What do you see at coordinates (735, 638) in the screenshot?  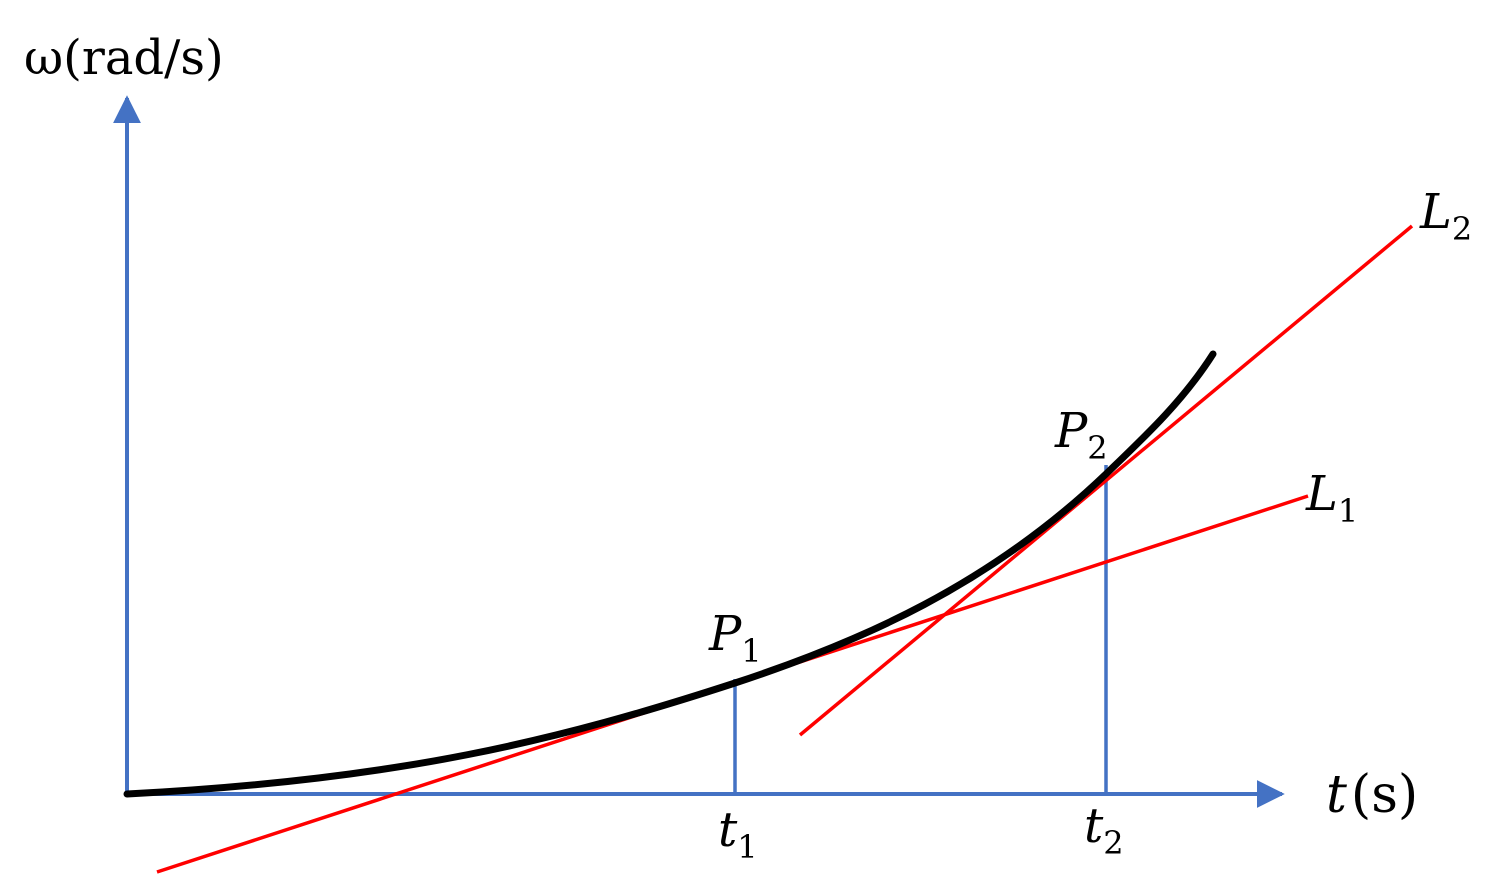 I see `point-label-p1: P1` at bounding box center [735, 638].